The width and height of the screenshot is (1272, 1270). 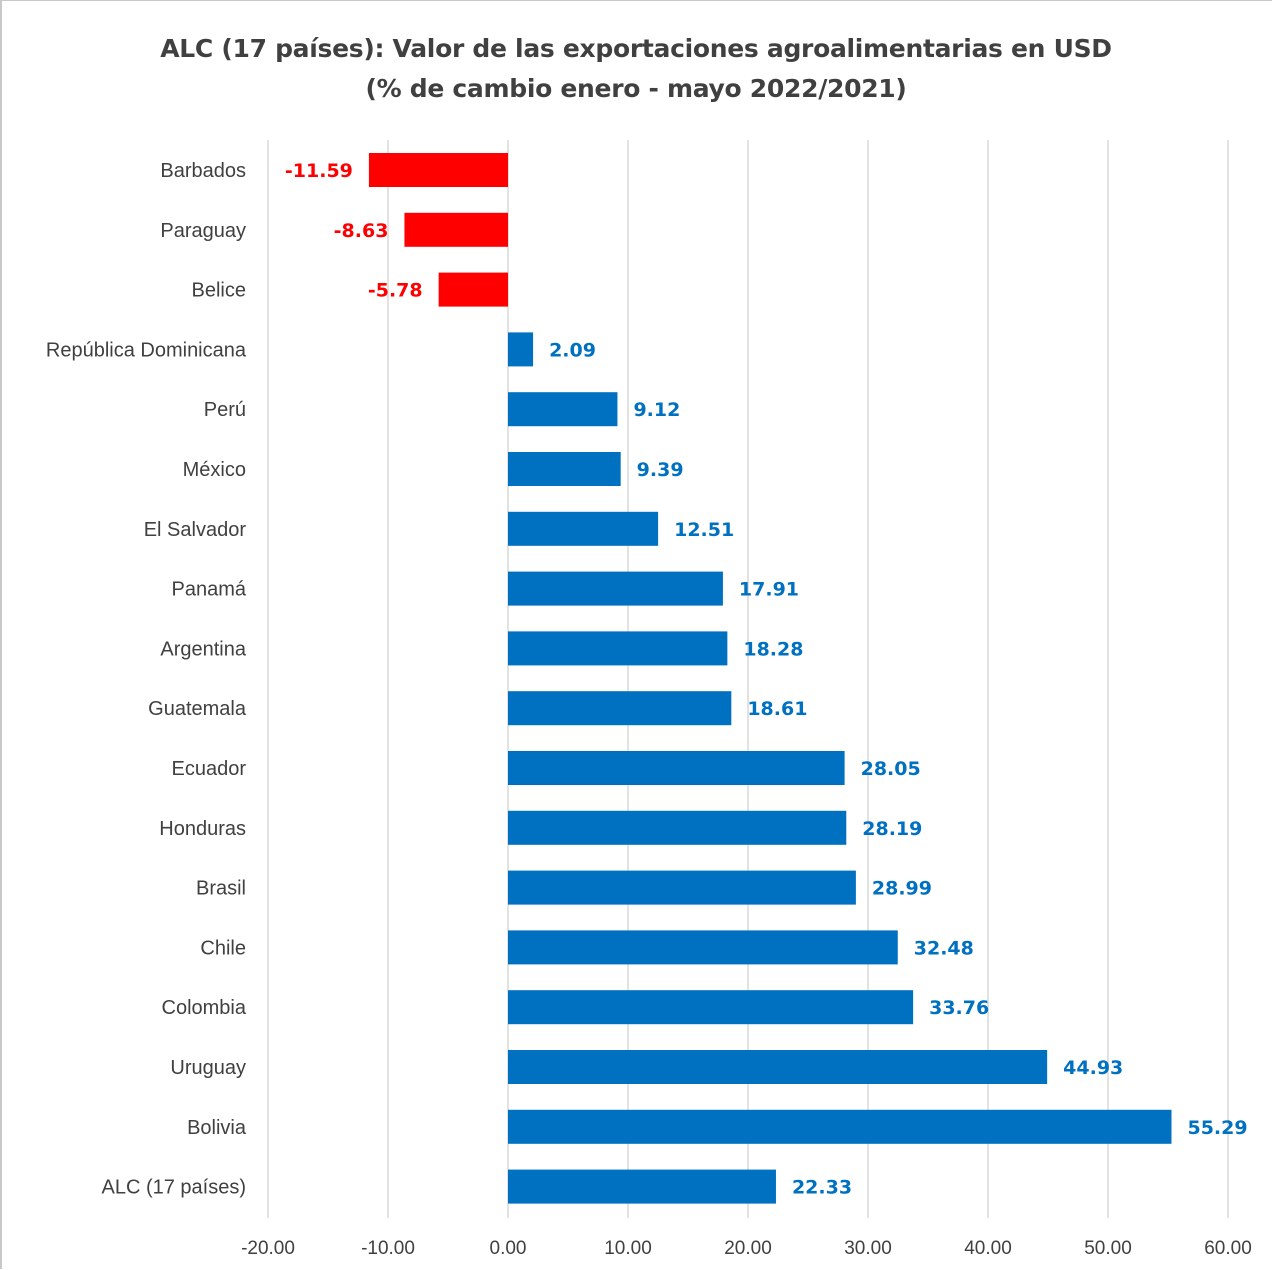 I want to click on category-label: República Dominicana, so click(x=146, y=350).